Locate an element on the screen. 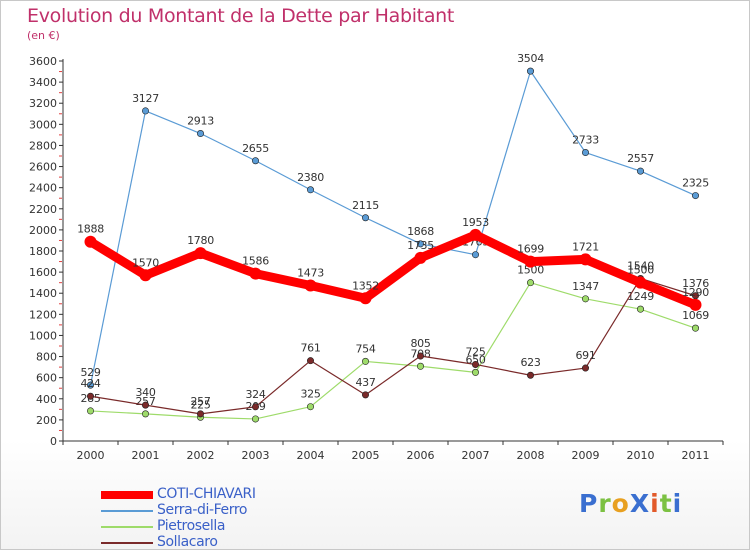  data-label: 1290 is located at coordinates (695, 292).